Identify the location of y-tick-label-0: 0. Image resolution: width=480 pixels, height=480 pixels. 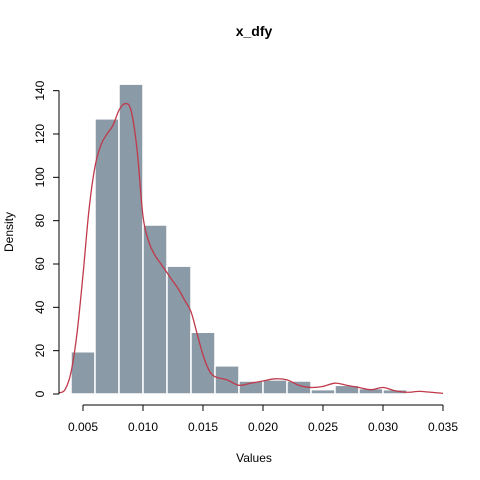
(40, 393).